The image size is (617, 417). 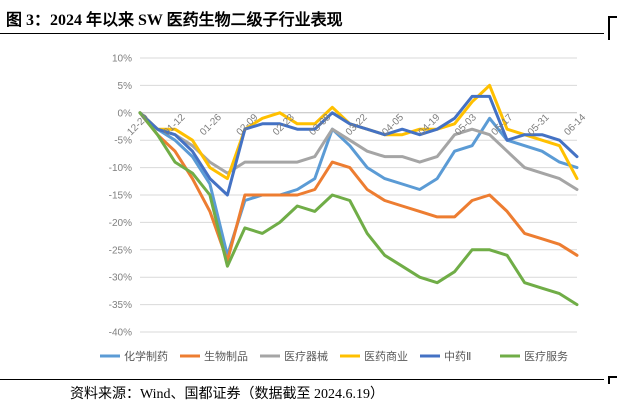 What do you see at coordinates (120, 168) in the screenshot?
I see `y-tick-label: -10%` at bounding box center [120, 168].